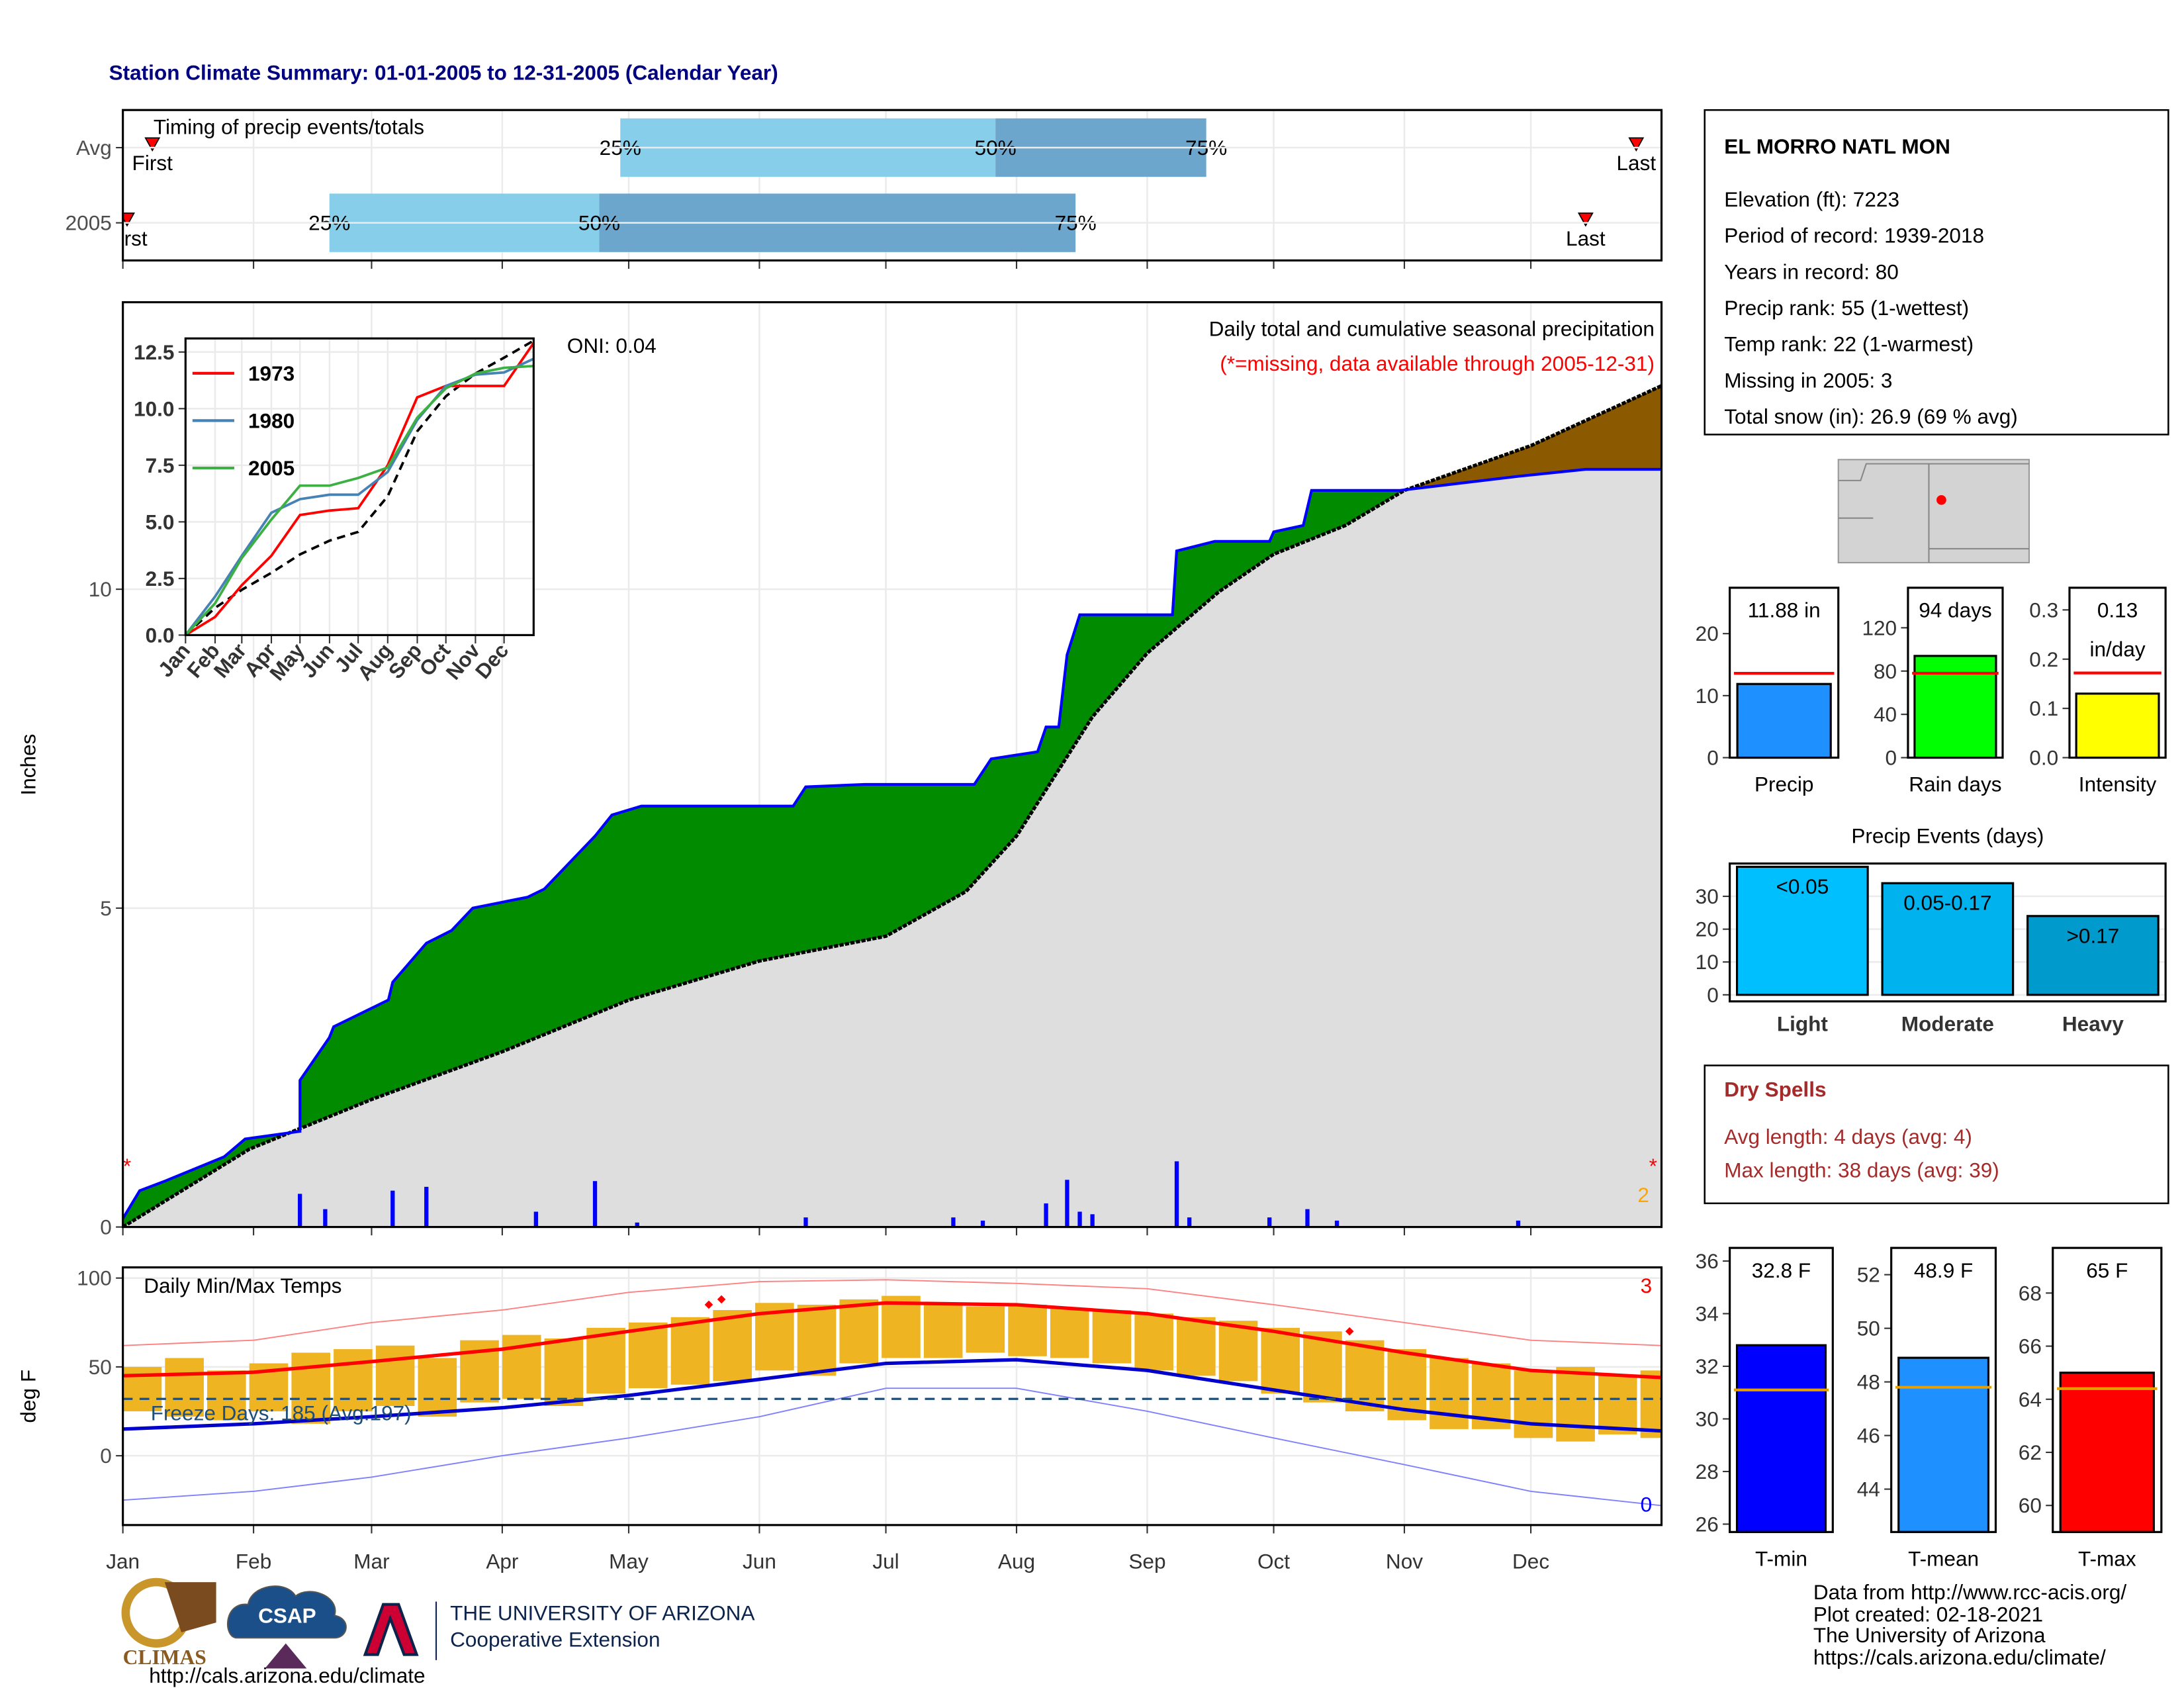 This screenshot has width=2184, height=1688. I want to click on y-tick-label: 52, so click(1868, 1275).